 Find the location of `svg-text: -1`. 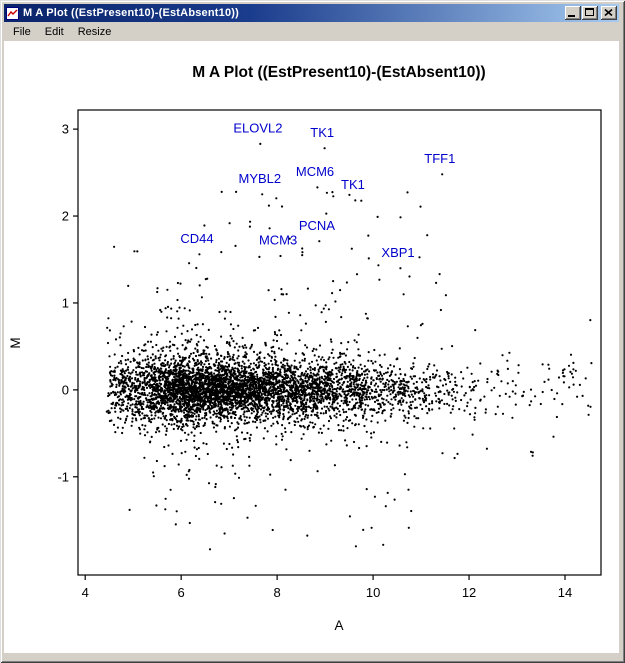

svg-text: -1 is located at coordinates (63, 476).